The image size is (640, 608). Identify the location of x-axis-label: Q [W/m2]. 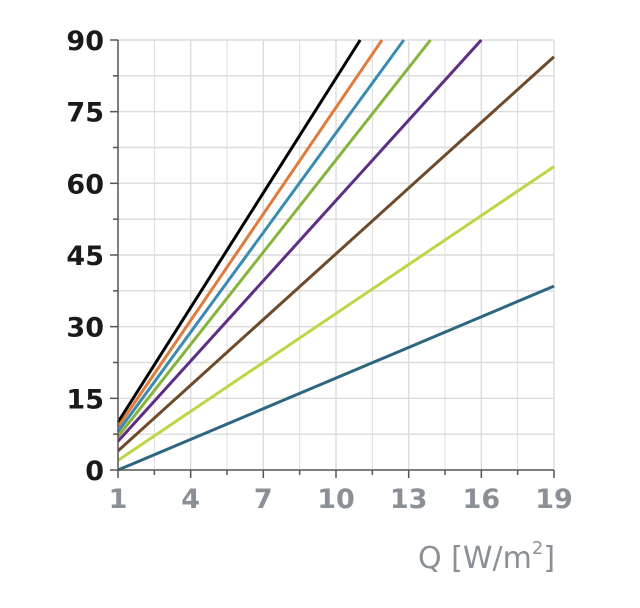
(486, 557).